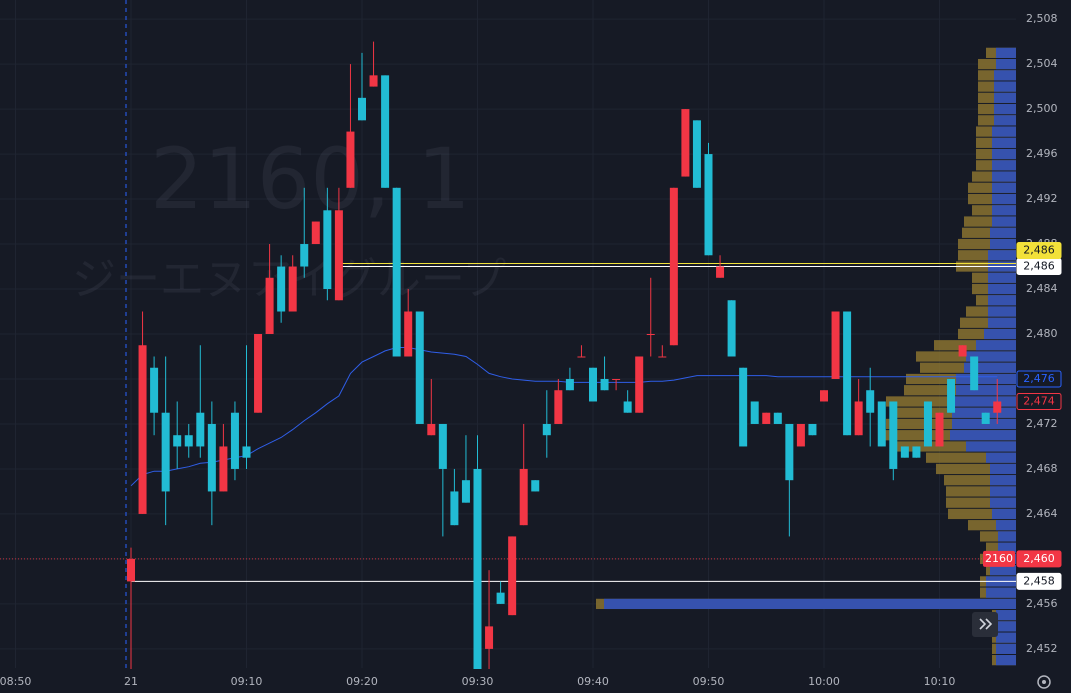  Describe the element at coordinates (824, 681) in the screenshot. I see `x-tick-label: 10:00` at that location.